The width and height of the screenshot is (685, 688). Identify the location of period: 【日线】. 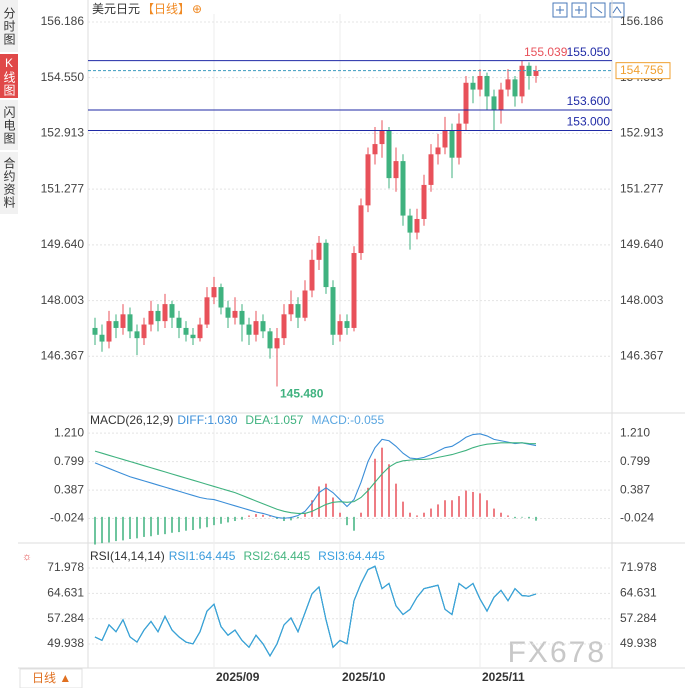
(166, 9).